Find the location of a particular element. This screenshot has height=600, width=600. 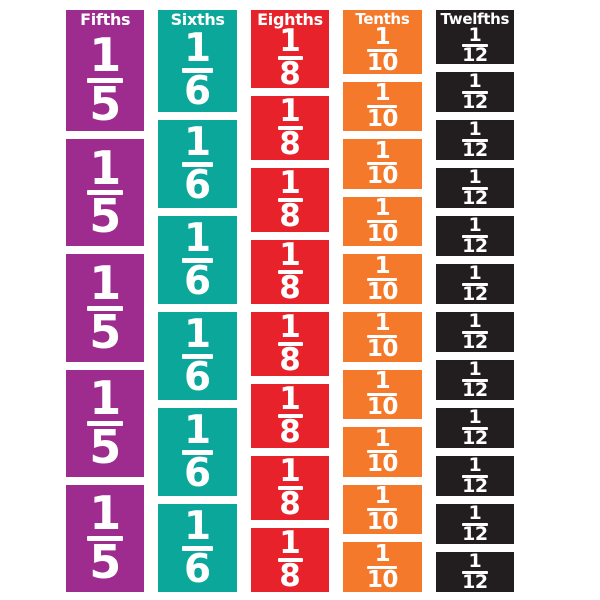

column-header-label: Twelfths is located at coordinates (475, 19).